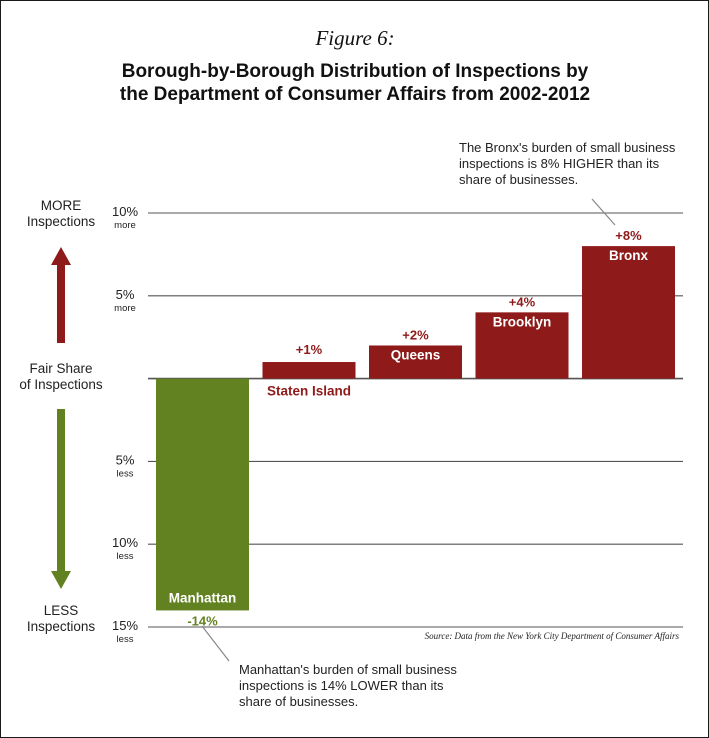 This screenshot has width=709, height=738. What do you see at coordinates (61, 610) in the screenshot?
I see `side-label-text: LESS` at bounding box center [61, 610].